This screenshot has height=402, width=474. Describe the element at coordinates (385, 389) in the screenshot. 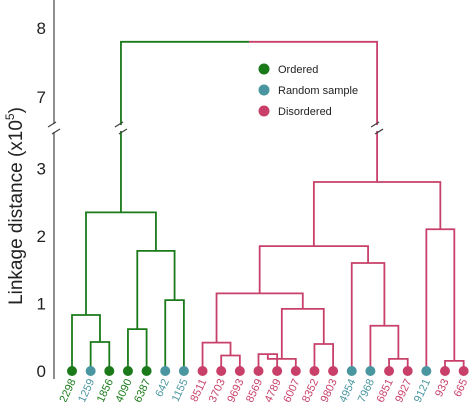

I see `leaf-label: 6851` at that location.